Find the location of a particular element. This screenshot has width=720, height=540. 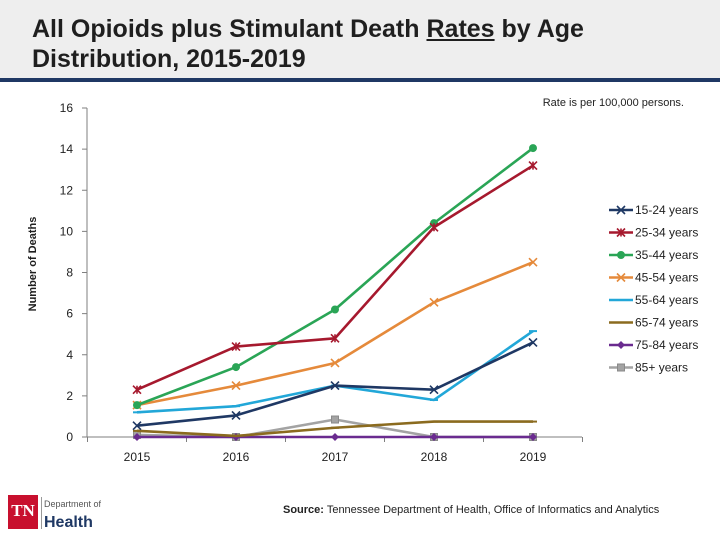

legend-label-35-44-years: 35-44 years is located at coordinates (666, 255).